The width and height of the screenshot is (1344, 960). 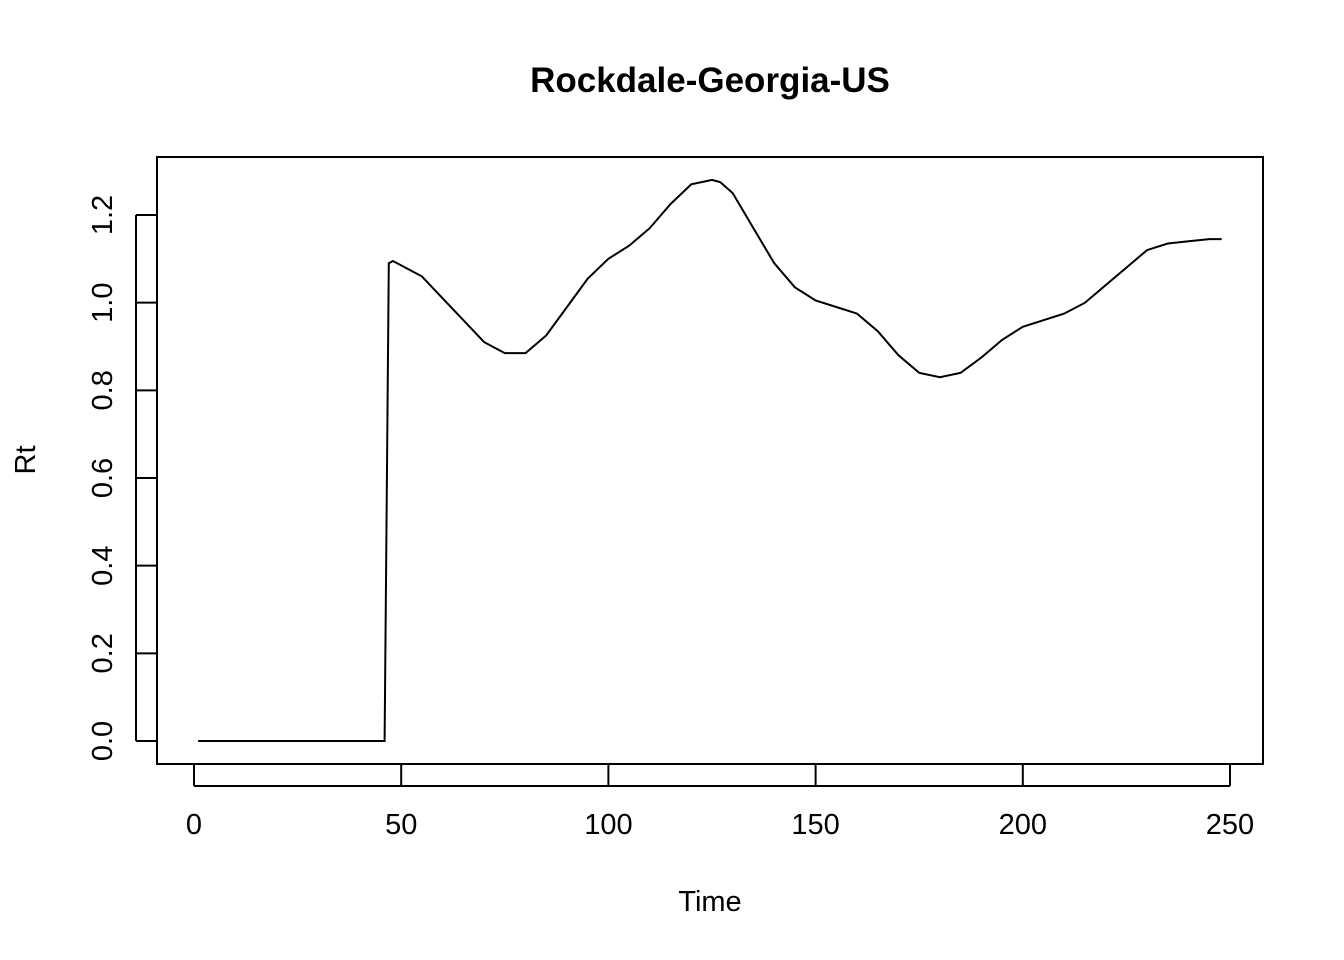 What do you see at coordinates (103, 653) in the screenshot?
I see `y-tick-label: 0.2` at bounding box center [103, 653].